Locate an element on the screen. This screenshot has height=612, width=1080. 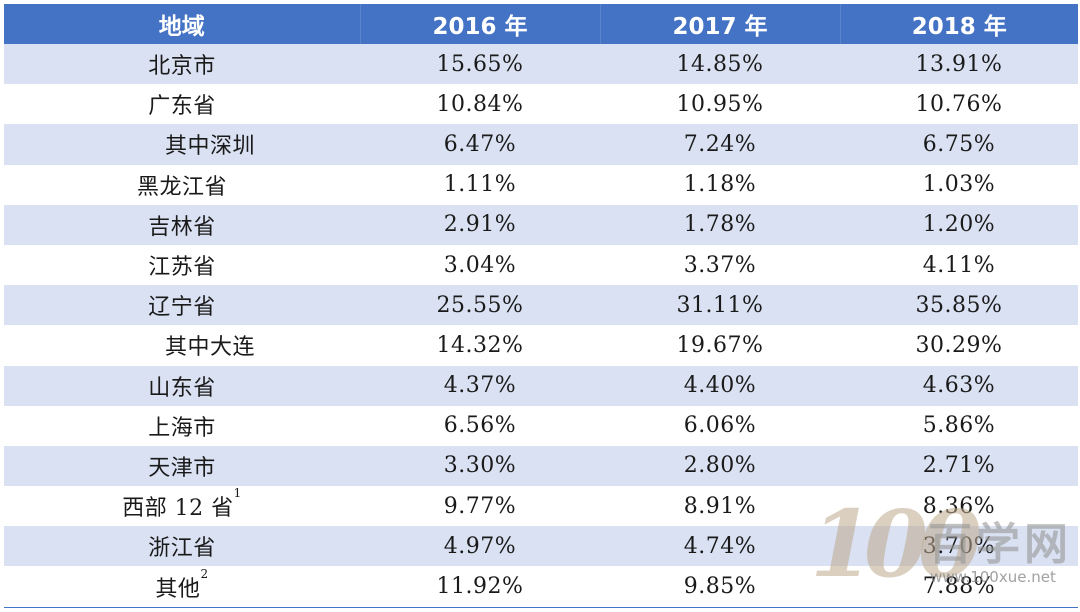
table-row: 北京市 15.65% 14.85% 13.91% is located at coordinates (541, 64).